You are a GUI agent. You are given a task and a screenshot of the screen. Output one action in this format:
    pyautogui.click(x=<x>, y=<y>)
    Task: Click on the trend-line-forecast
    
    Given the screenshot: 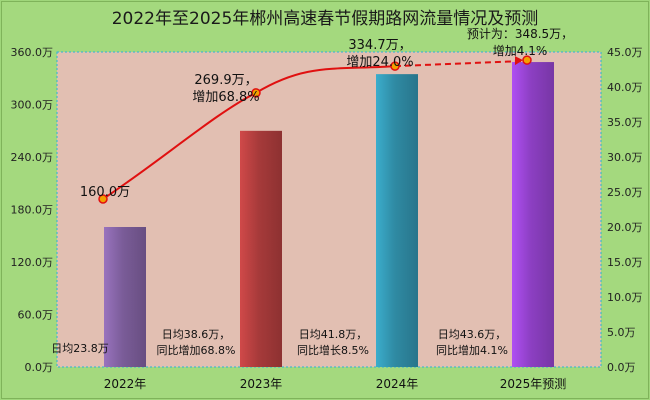 What is the action you would take?
    pyautogui.click(x=458, y=64)
    